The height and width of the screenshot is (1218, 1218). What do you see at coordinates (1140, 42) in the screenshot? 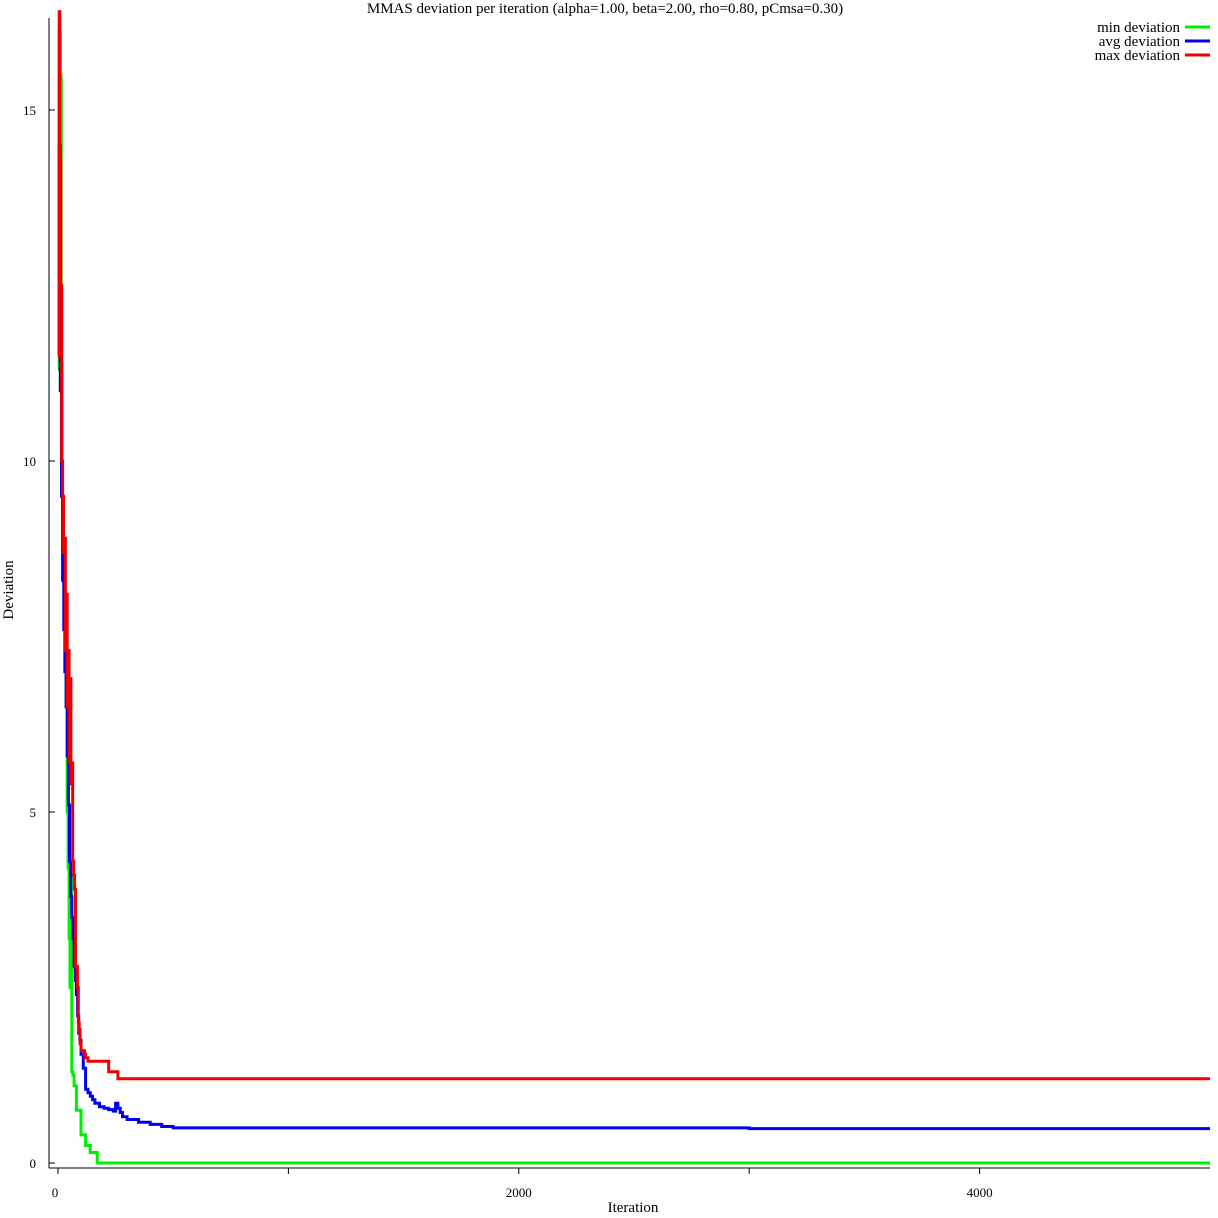
I see `avg-legend-label: avg deviation` at bounding box center [1140, 42].